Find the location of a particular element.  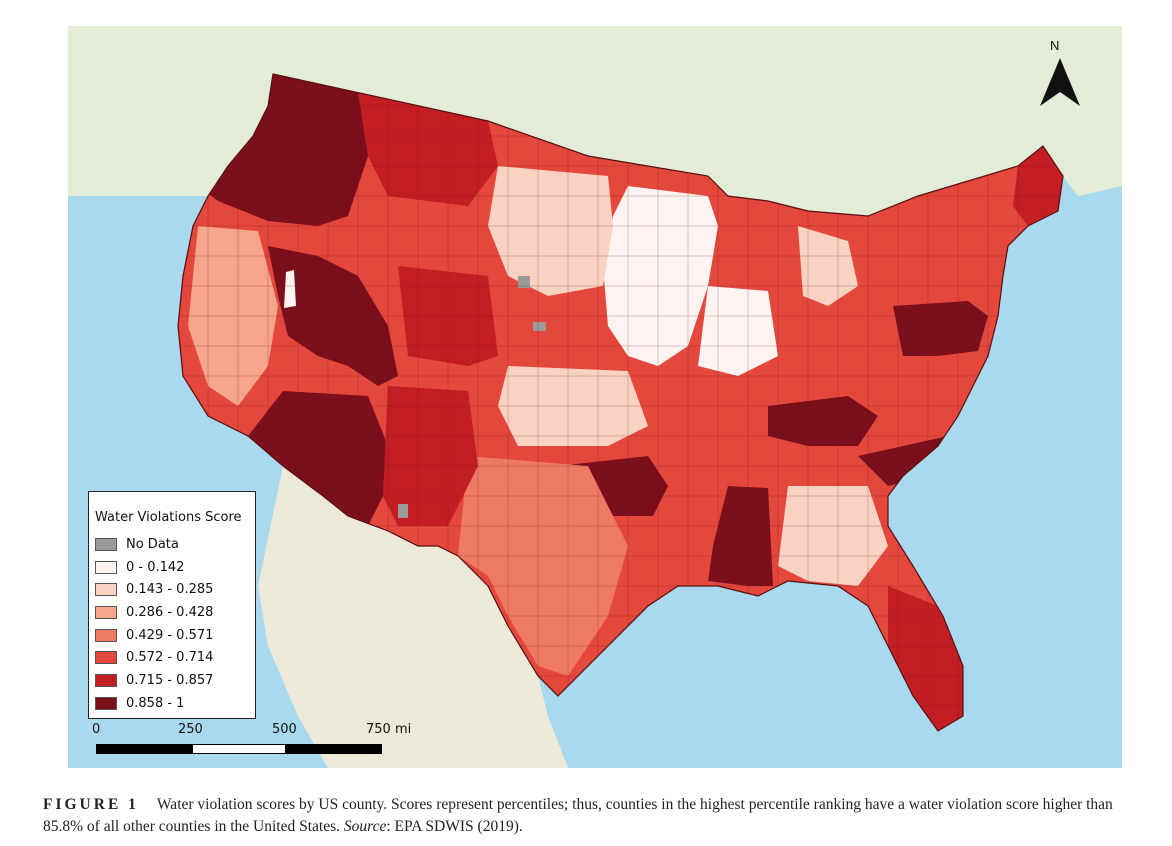

legend-row: 0.715 - 0.857 is located at coordinates (172, 680).